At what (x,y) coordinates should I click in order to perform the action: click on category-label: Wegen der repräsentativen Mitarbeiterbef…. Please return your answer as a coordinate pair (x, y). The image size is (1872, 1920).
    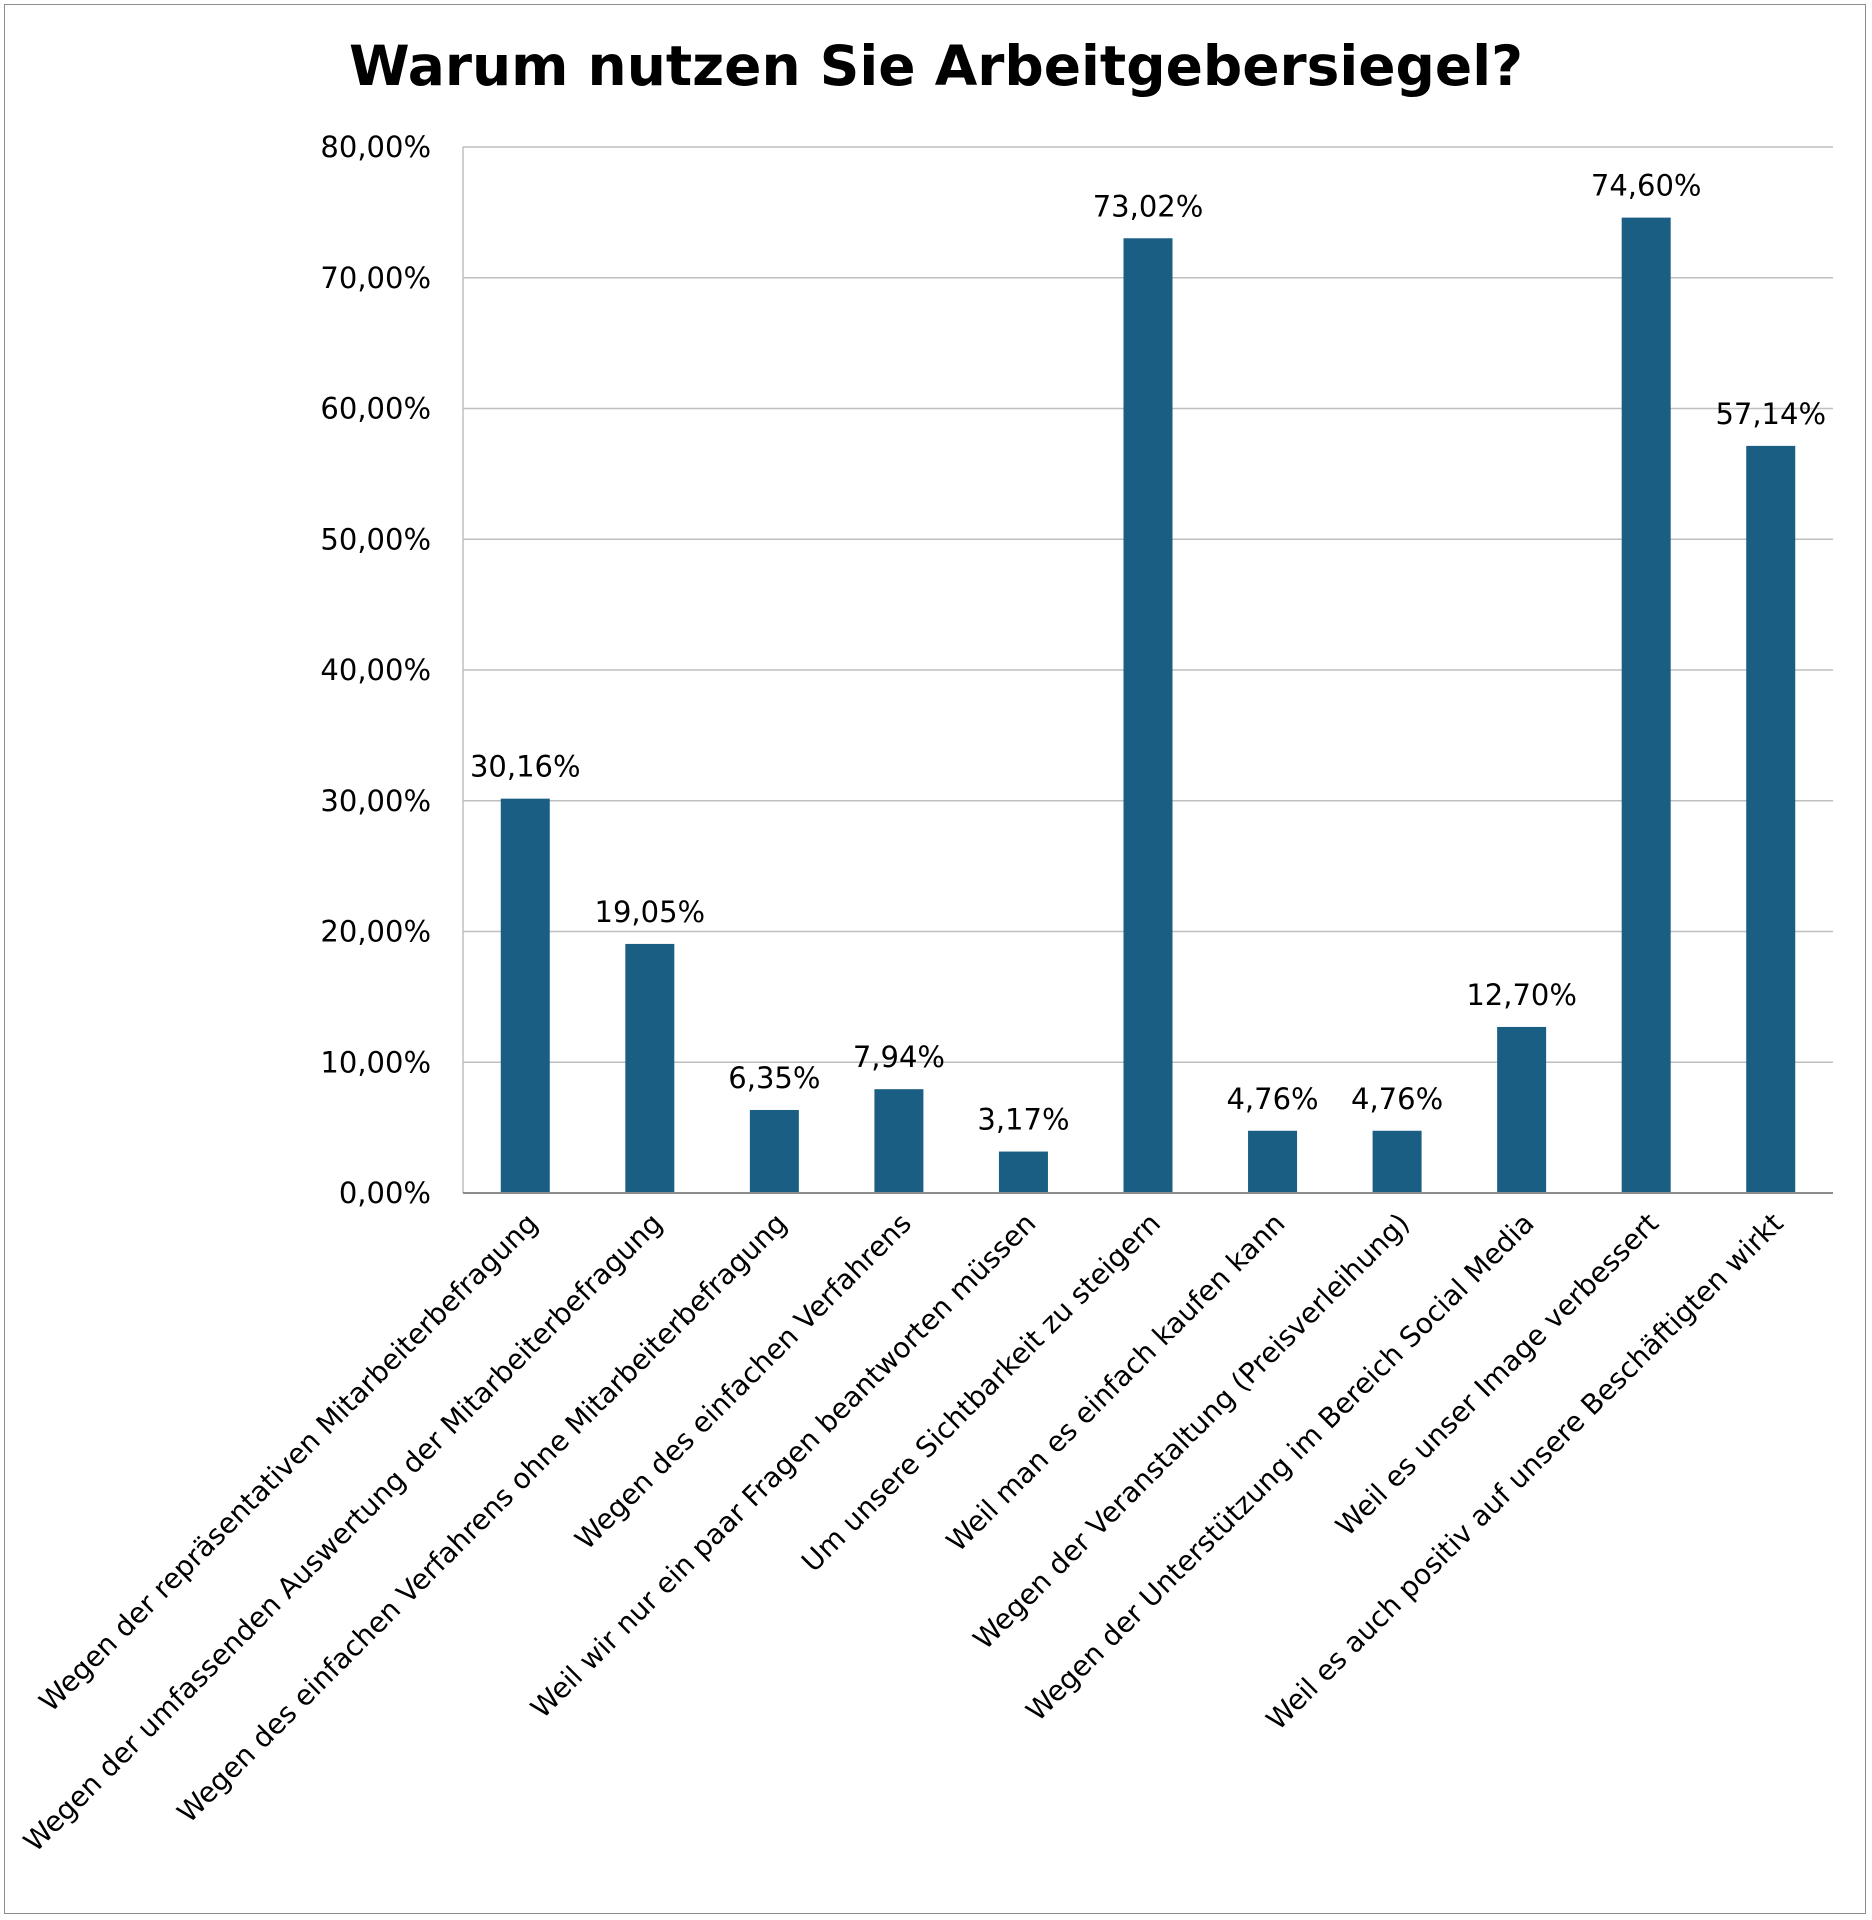
    Looking at the image, I should click on (289, 1463).